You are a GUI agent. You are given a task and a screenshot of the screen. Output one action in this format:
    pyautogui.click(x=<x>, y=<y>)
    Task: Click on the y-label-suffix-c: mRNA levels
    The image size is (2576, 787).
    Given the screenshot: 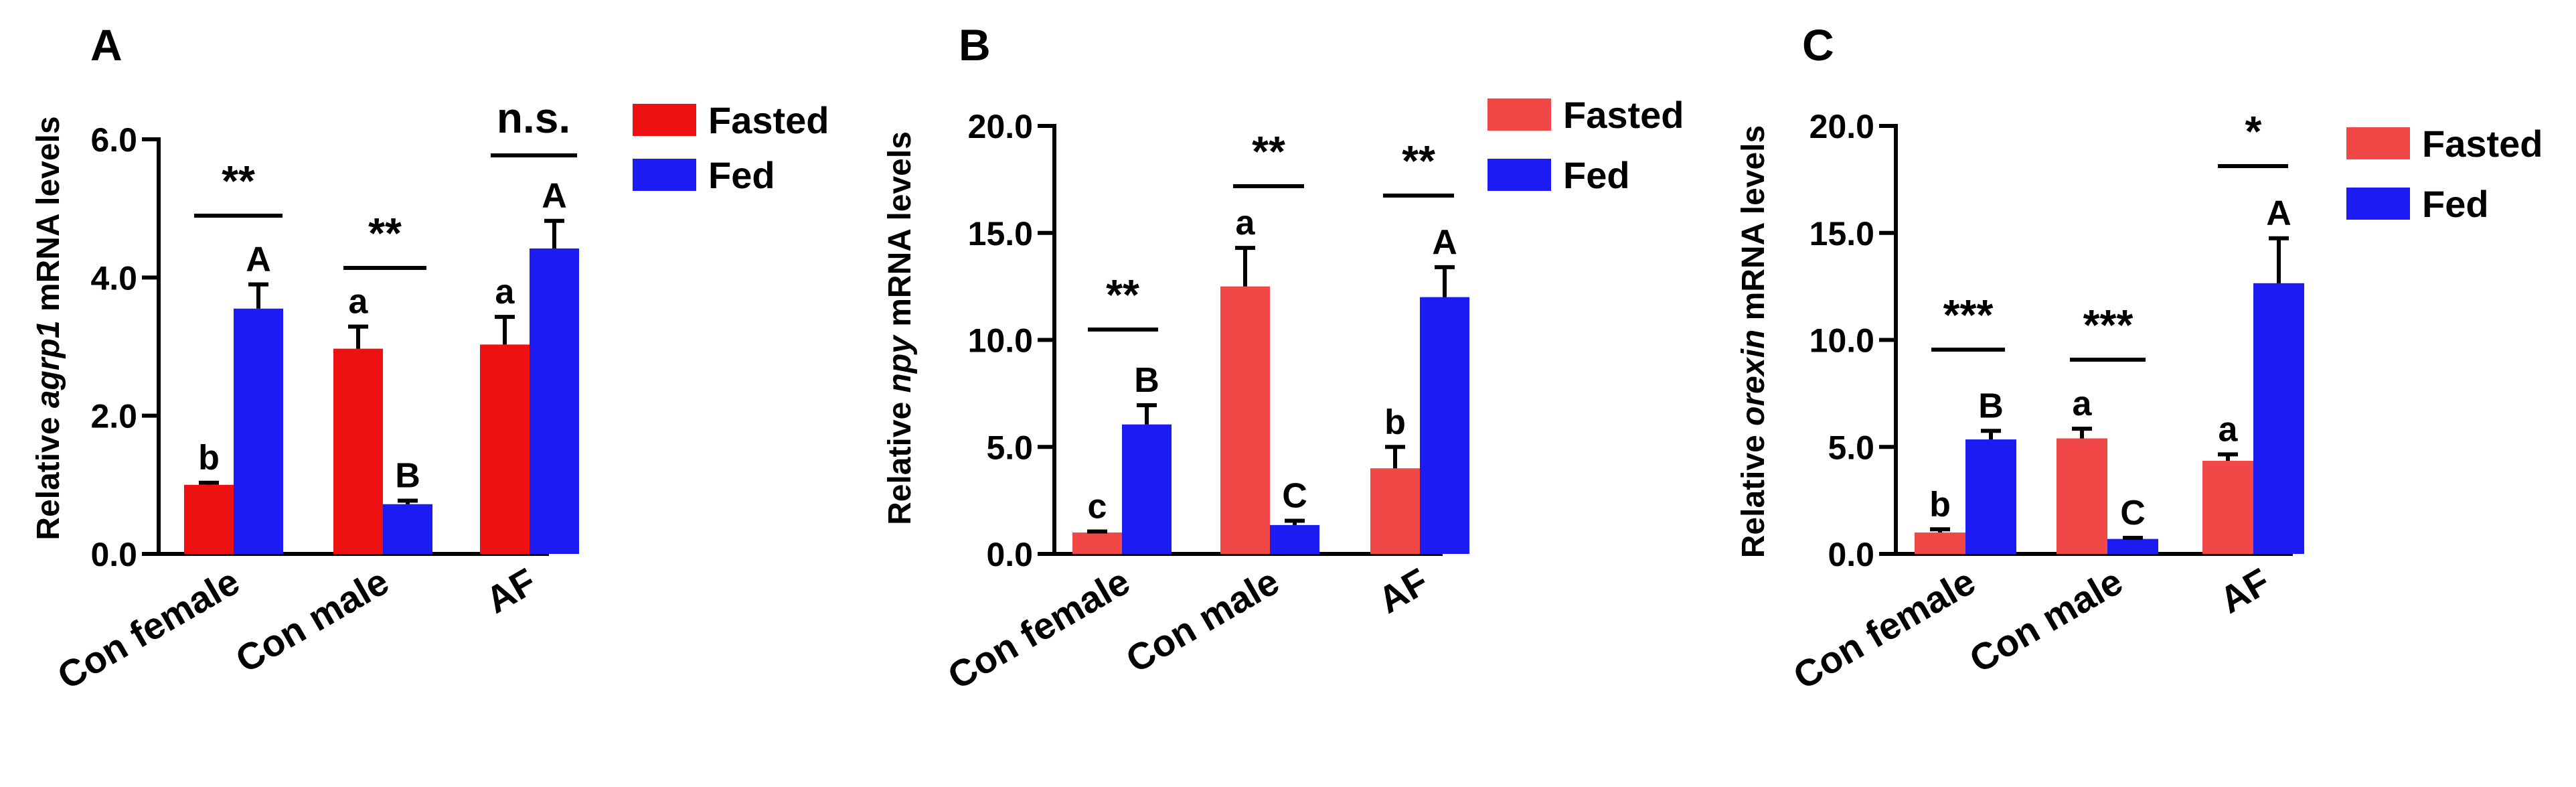 What is the action you would take?
    pyautogui.click(x=1754, y=227)
    